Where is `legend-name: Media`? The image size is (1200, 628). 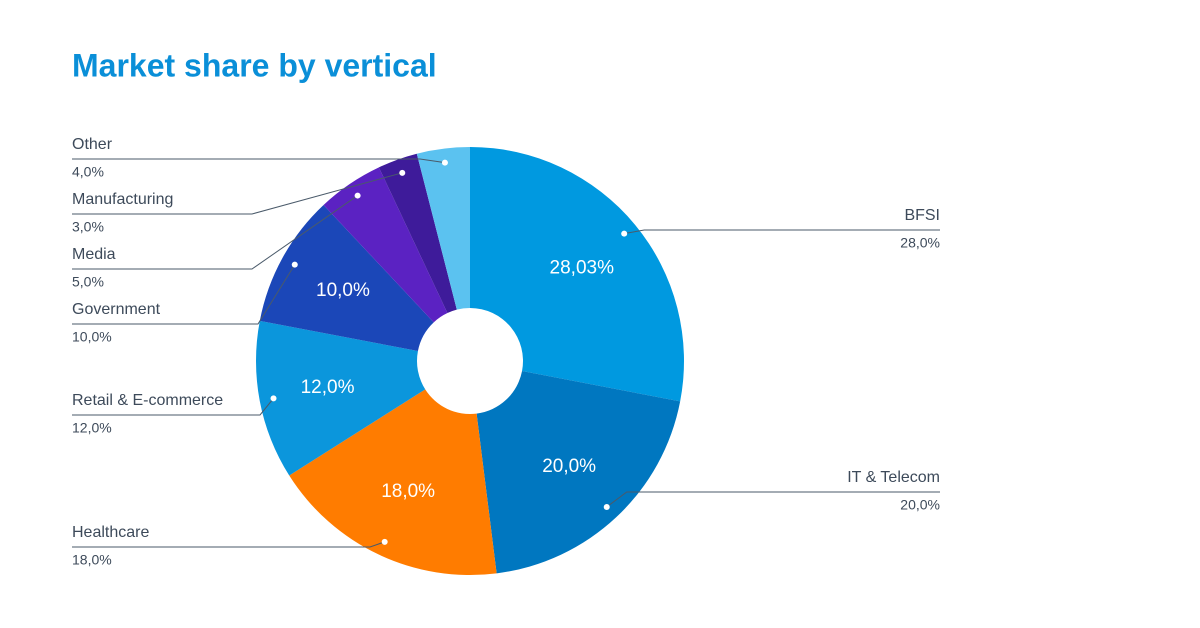
legend-name: Media is located at coordinates (94, 254).